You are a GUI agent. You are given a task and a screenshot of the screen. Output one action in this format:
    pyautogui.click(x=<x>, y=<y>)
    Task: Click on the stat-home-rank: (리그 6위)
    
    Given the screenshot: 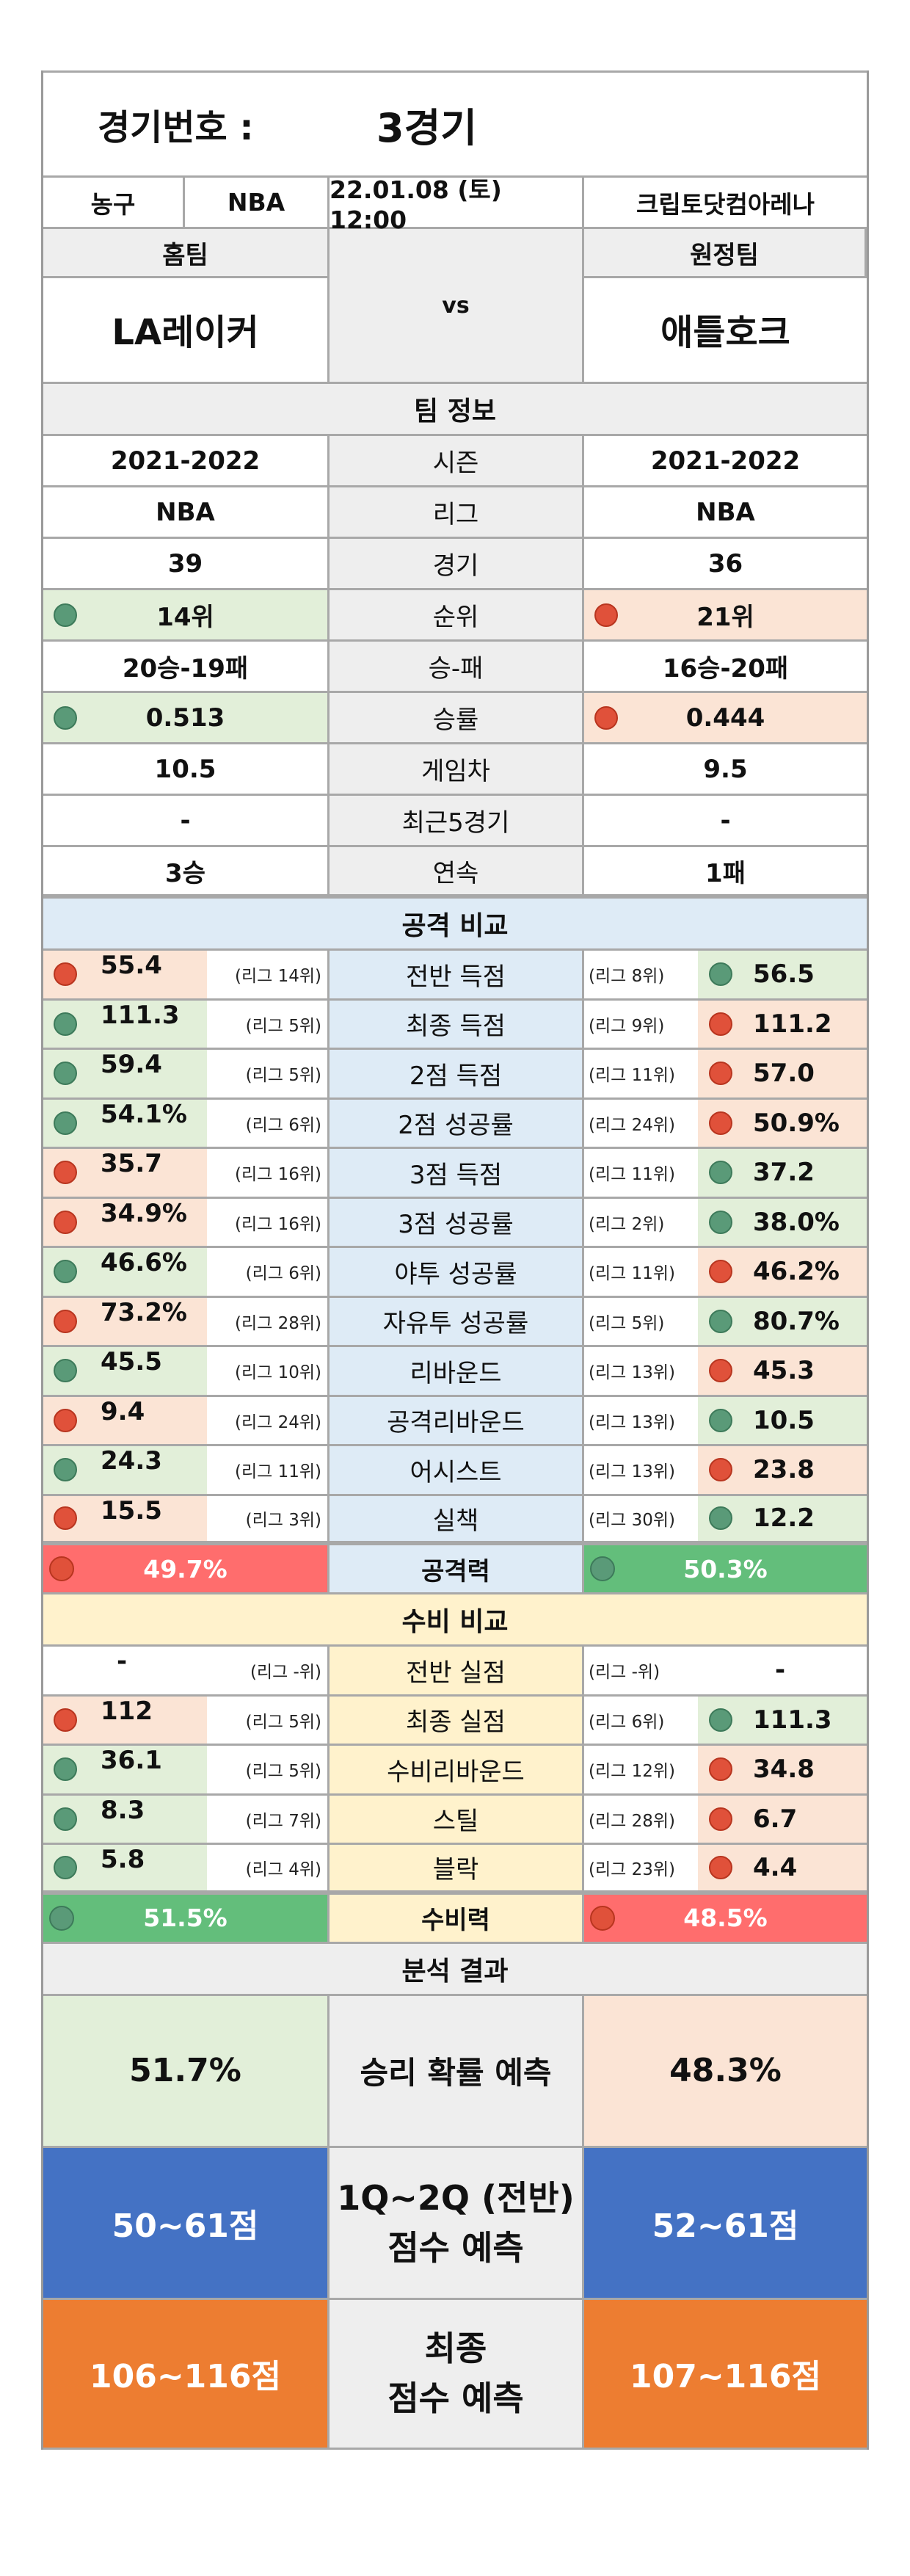 What is the action you would take?
    pyautogui.click(x=283, y=1274)
    